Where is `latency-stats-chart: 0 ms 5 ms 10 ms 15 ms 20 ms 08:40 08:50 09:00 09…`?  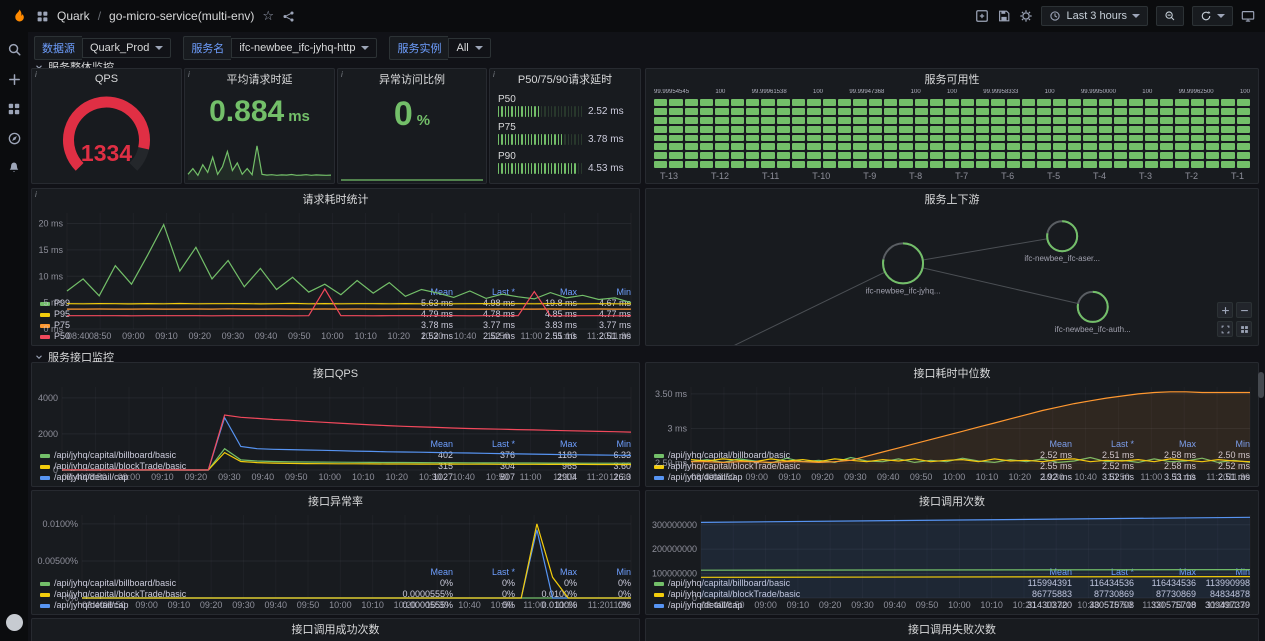 latency-stats-chart: 0 ms 5 ms 10 ms 15 ms 20 ms 08:40 08:50 09:00 09… is located at coordinates (335, 275).